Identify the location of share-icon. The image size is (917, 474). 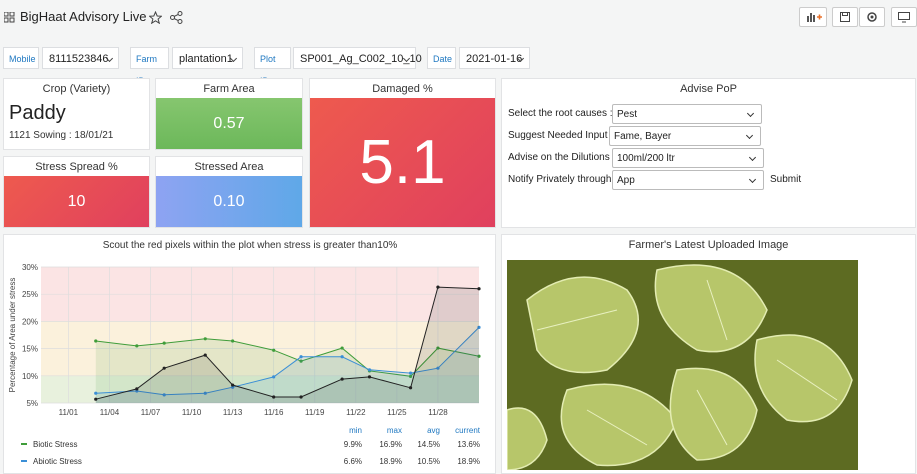
(176, 17).